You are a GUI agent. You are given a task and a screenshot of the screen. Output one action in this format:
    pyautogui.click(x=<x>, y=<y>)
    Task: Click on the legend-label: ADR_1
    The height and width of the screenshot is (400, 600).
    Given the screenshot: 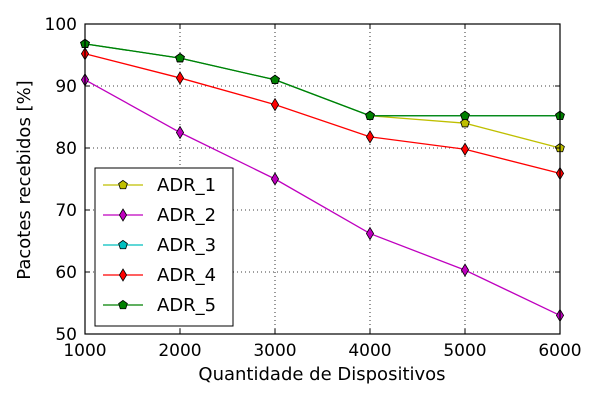 What is the action you would take?
    pyautogui.click(x=186, y=185)
    